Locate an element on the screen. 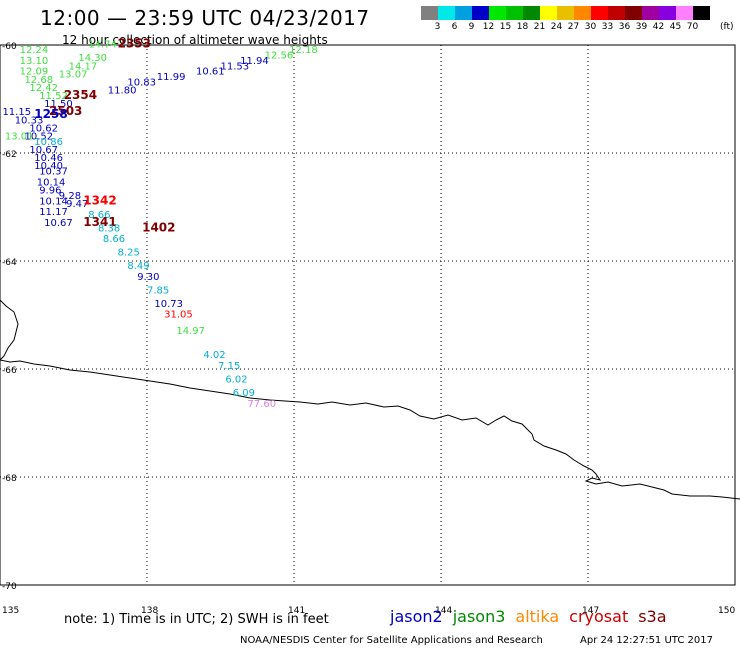 Image resolution: width=740 pixels, height=650 pixels. wave-height-label: 11.52 is located at coordinates (53, 96).